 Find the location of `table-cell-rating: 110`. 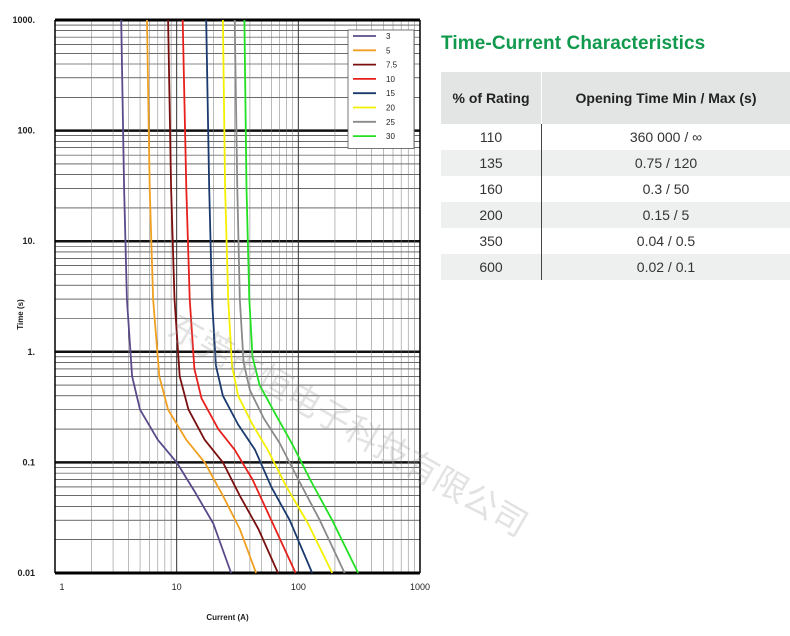

table-cell-rating: 110 is located at coordinates (491, 137).